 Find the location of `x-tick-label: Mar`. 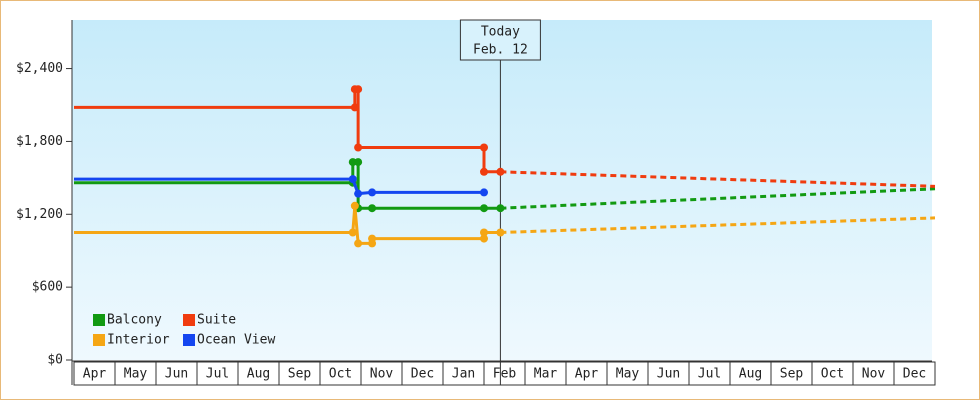

x-tick-label: Mar is located at coordinates (546, 374).